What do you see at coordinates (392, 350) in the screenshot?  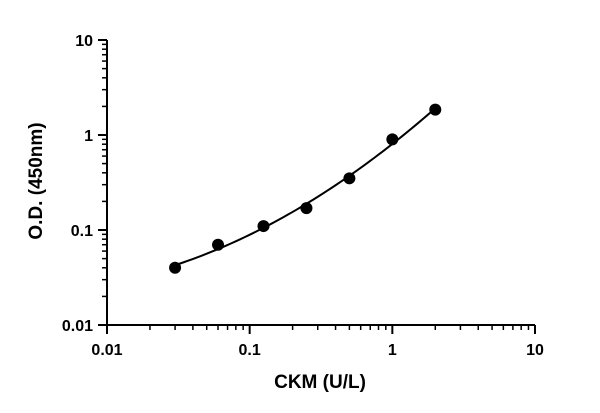 I see `x-tick-label: 1` at bounding box center [392, 350].